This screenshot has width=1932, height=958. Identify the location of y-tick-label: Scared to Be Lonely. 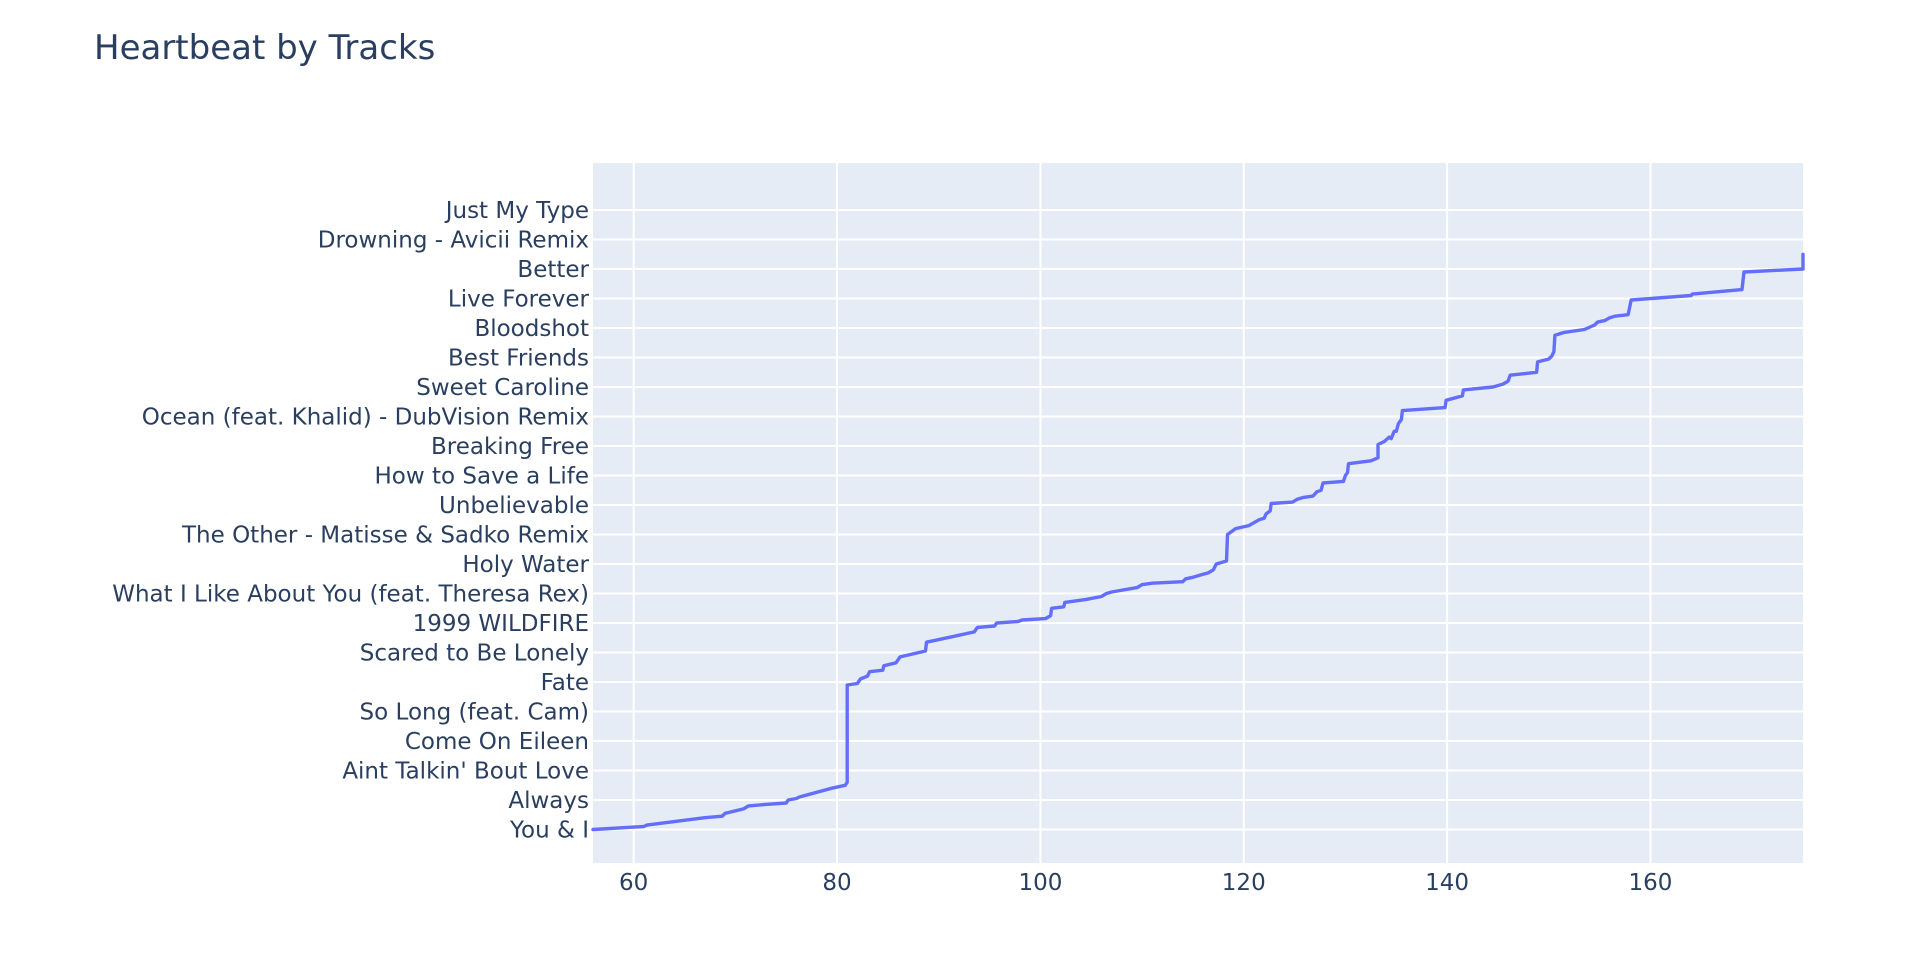
(474, 654).